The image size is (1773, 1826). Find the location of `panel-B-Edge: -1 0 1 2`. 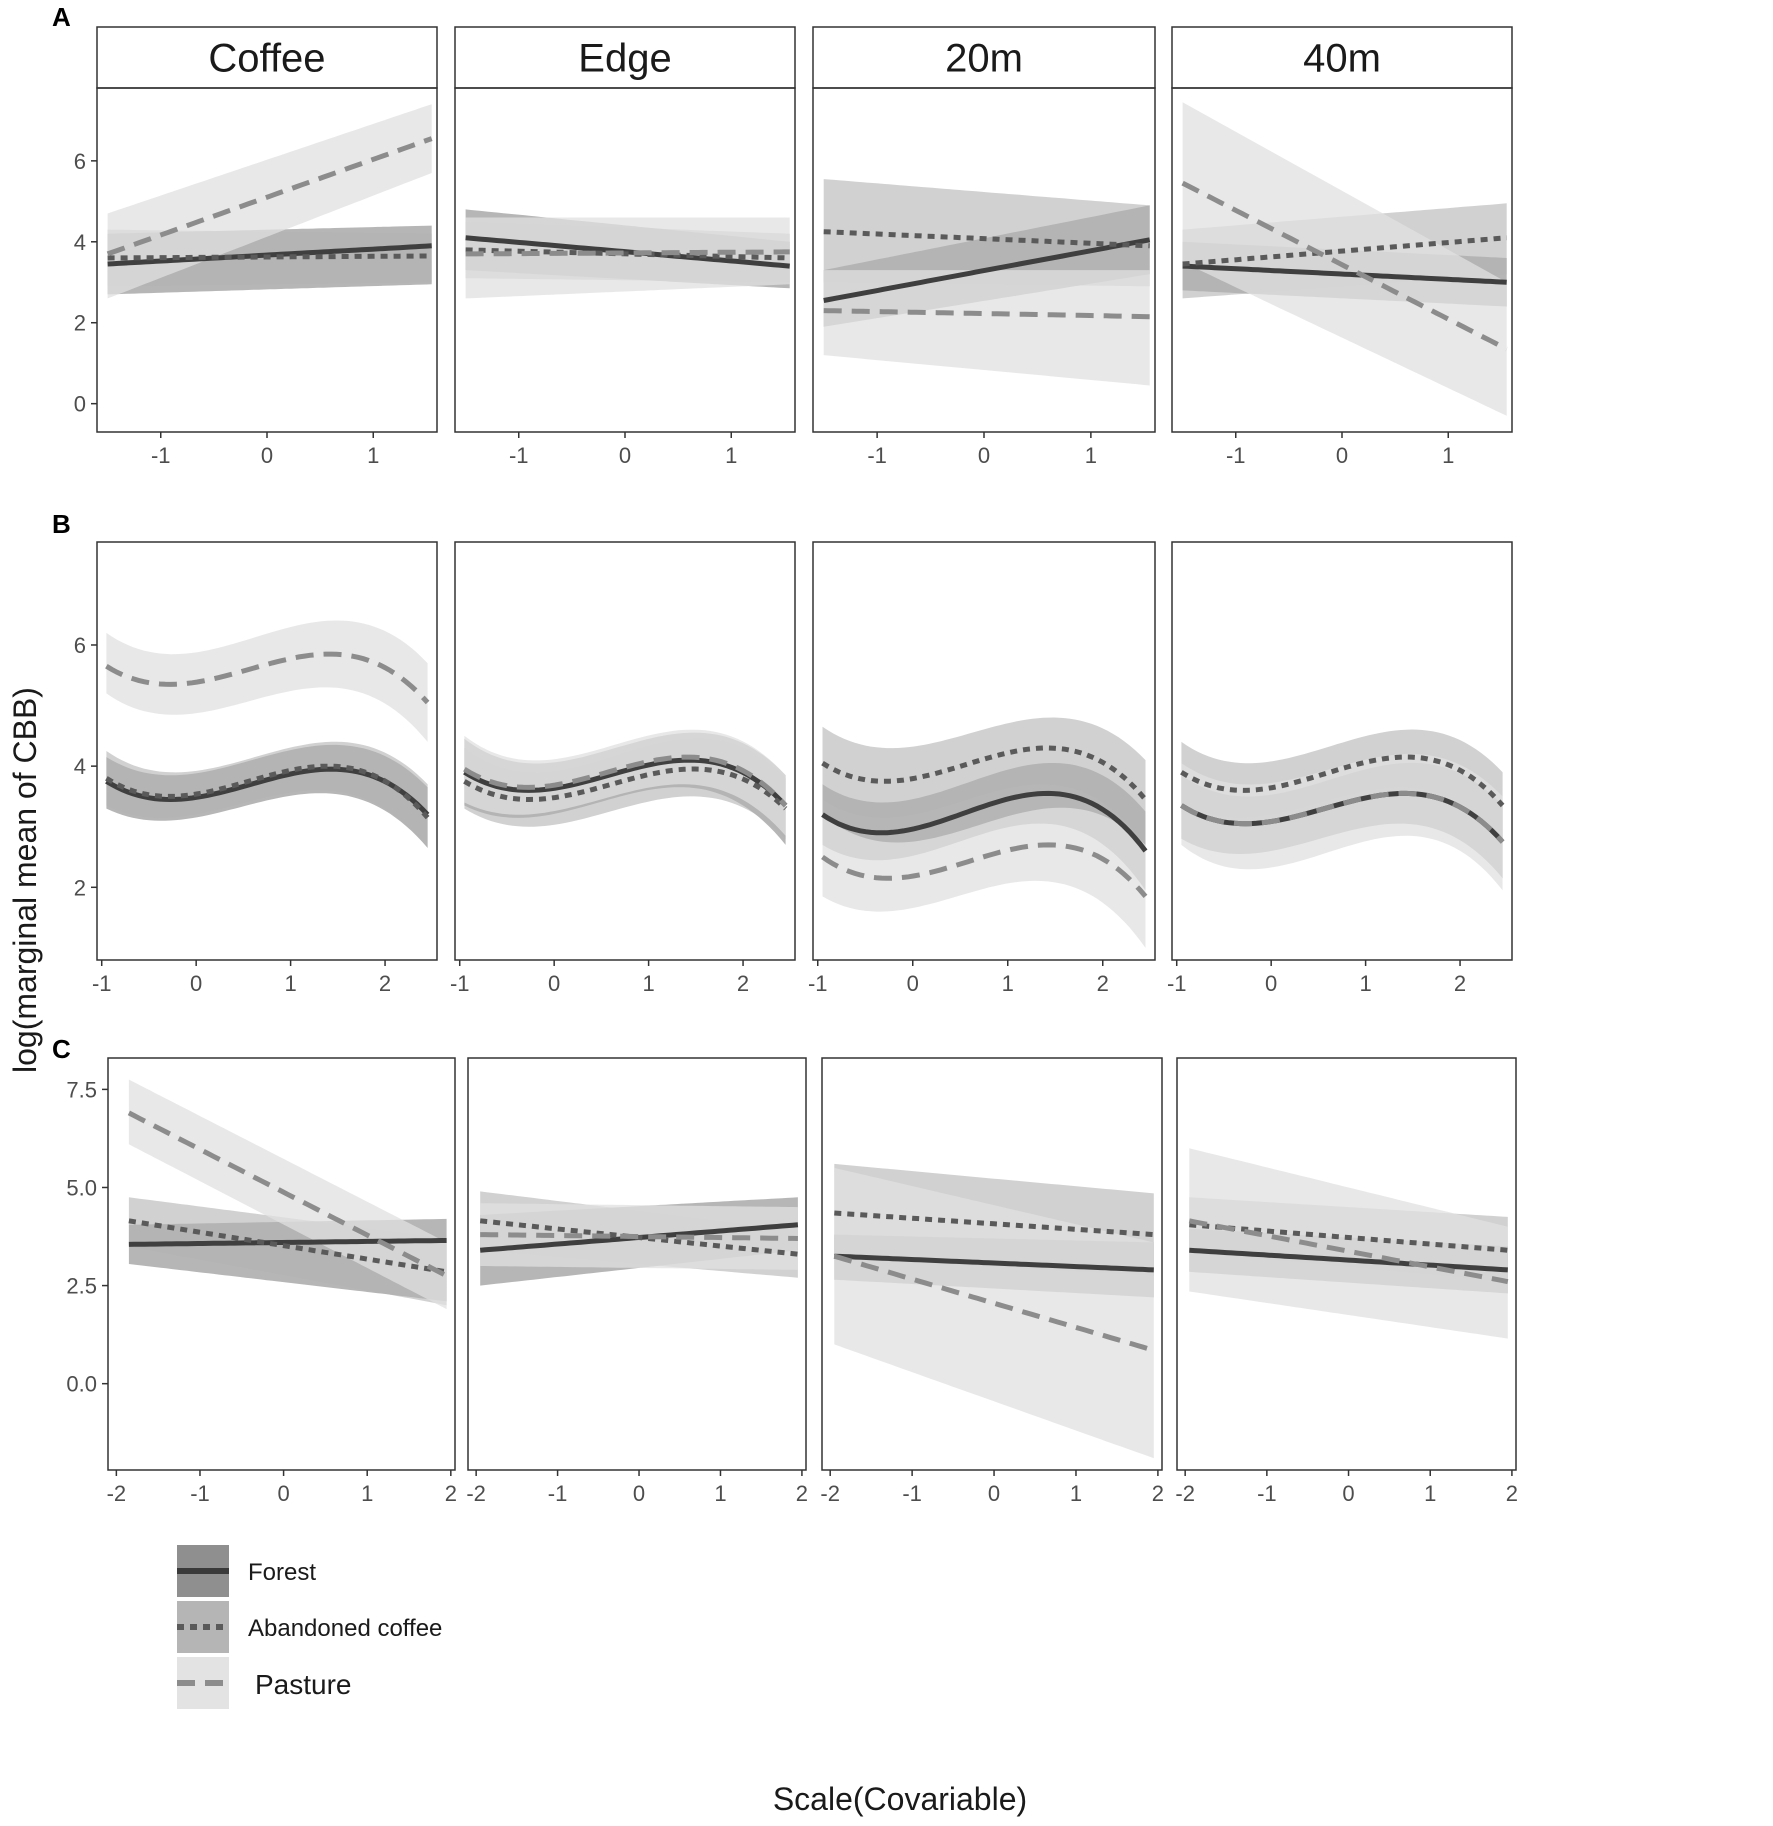

panel-B-Edge: -1 0 1 2 is located at coordinates (623, 768).